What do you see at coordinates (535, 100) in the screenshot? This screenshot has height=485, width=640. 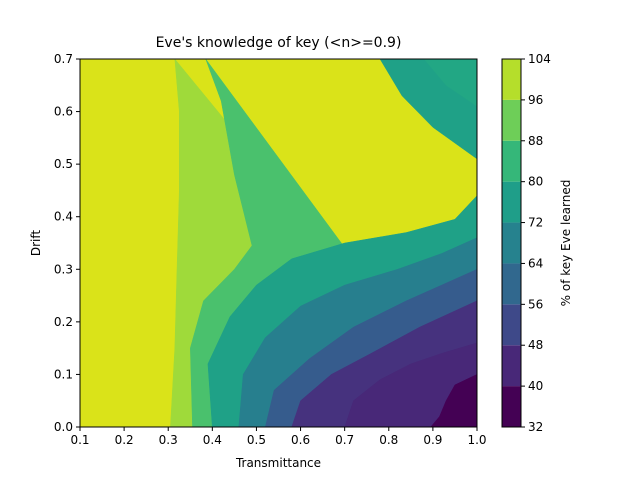 I see `colorbar-tick-label: 96` at bounding box center [535, 100].